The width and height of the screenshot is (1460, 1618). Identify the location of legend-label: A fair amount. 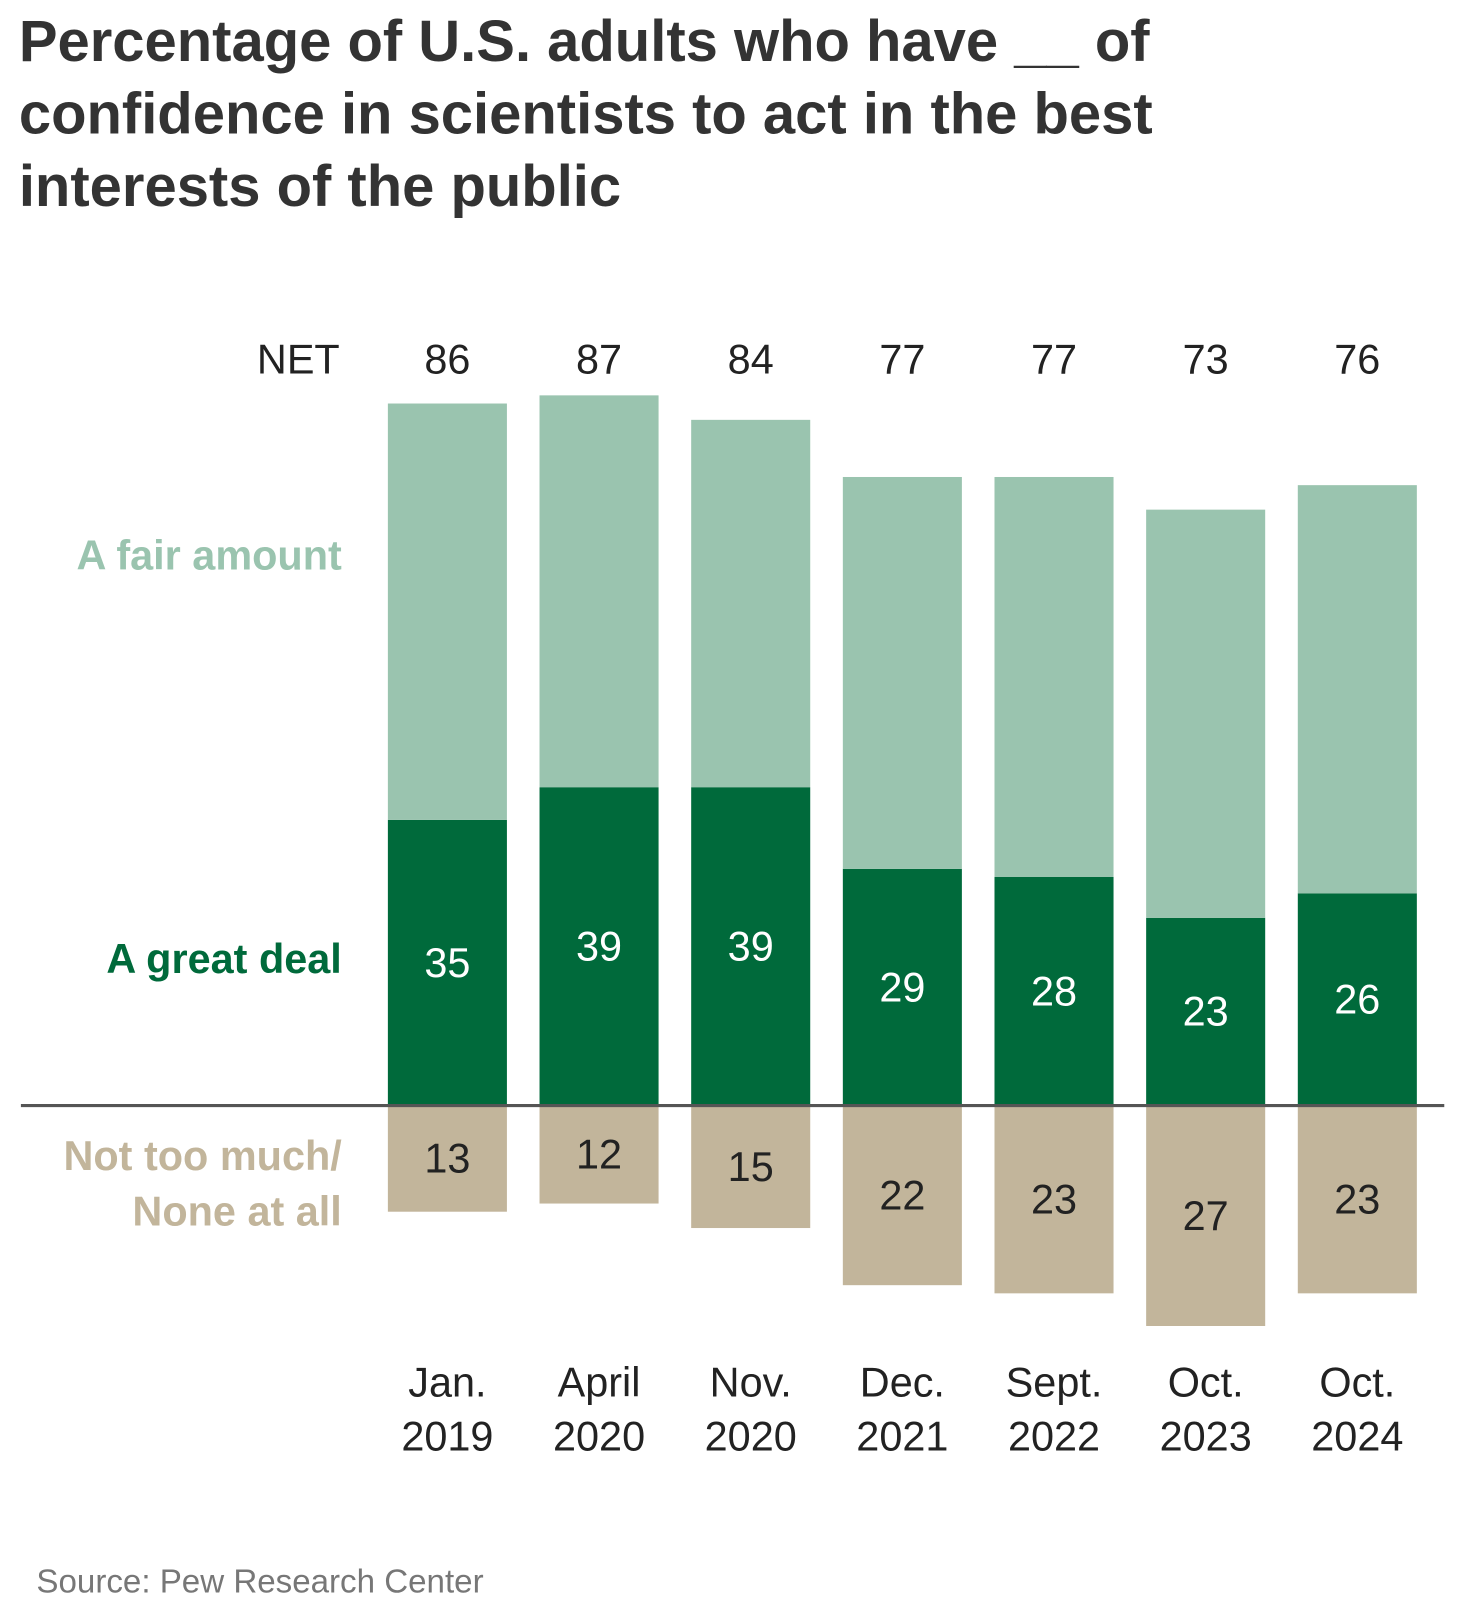
(209, 556).